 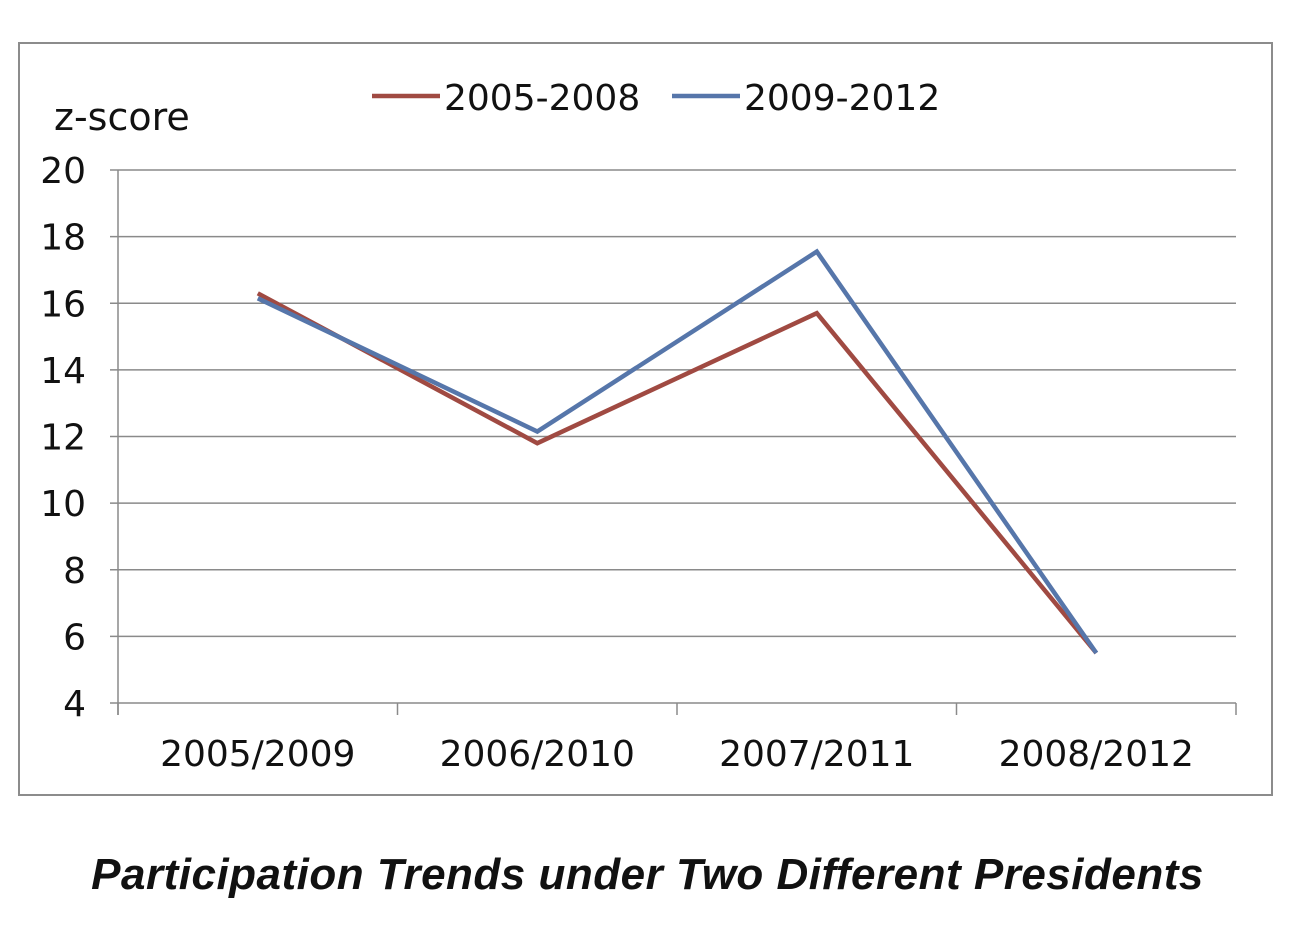 I want to click on y-tick-label: 8, so click(x=74, y=571).